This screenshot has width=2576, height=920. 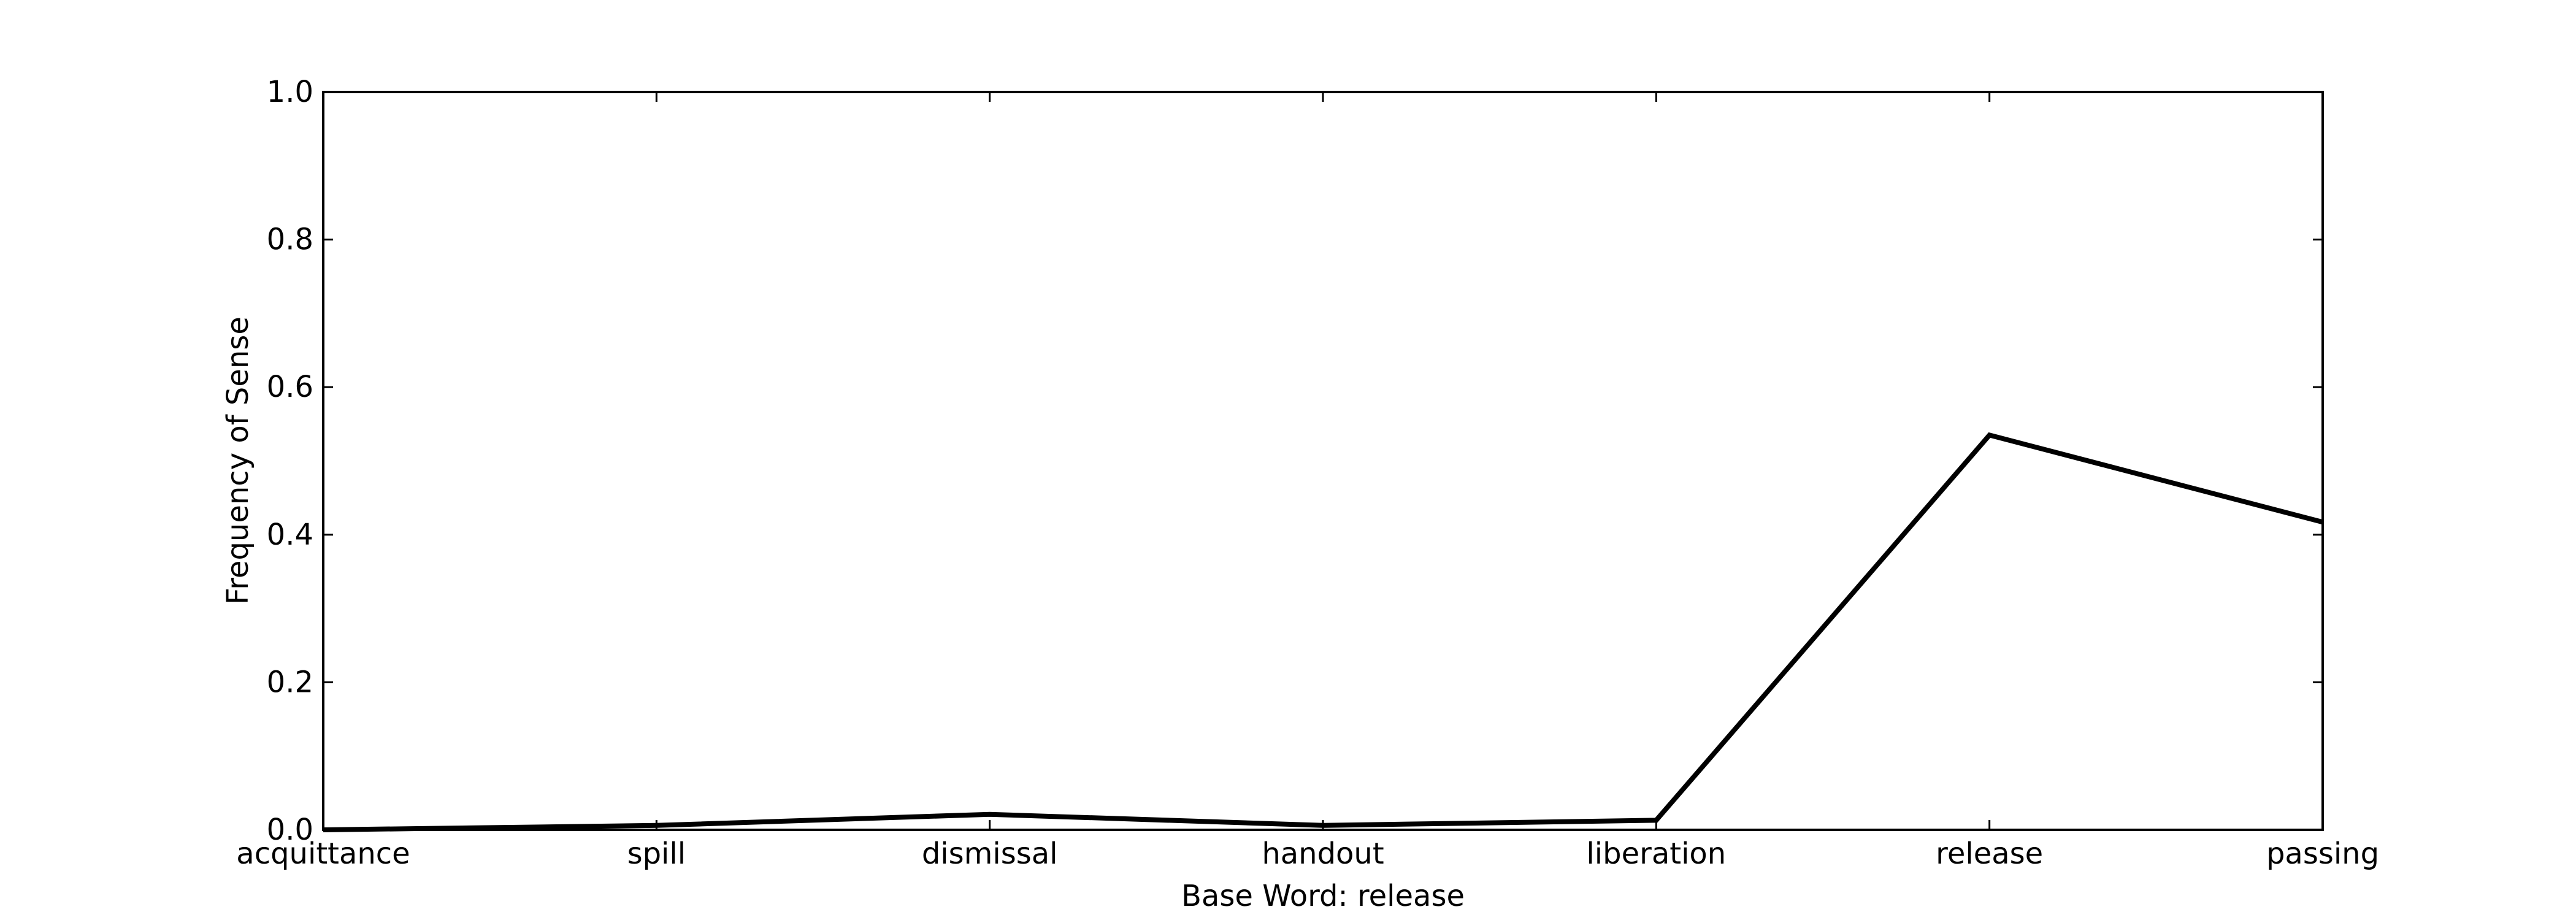 I want to click on y-tick-label: 1.0, so click(x=290, y=92).